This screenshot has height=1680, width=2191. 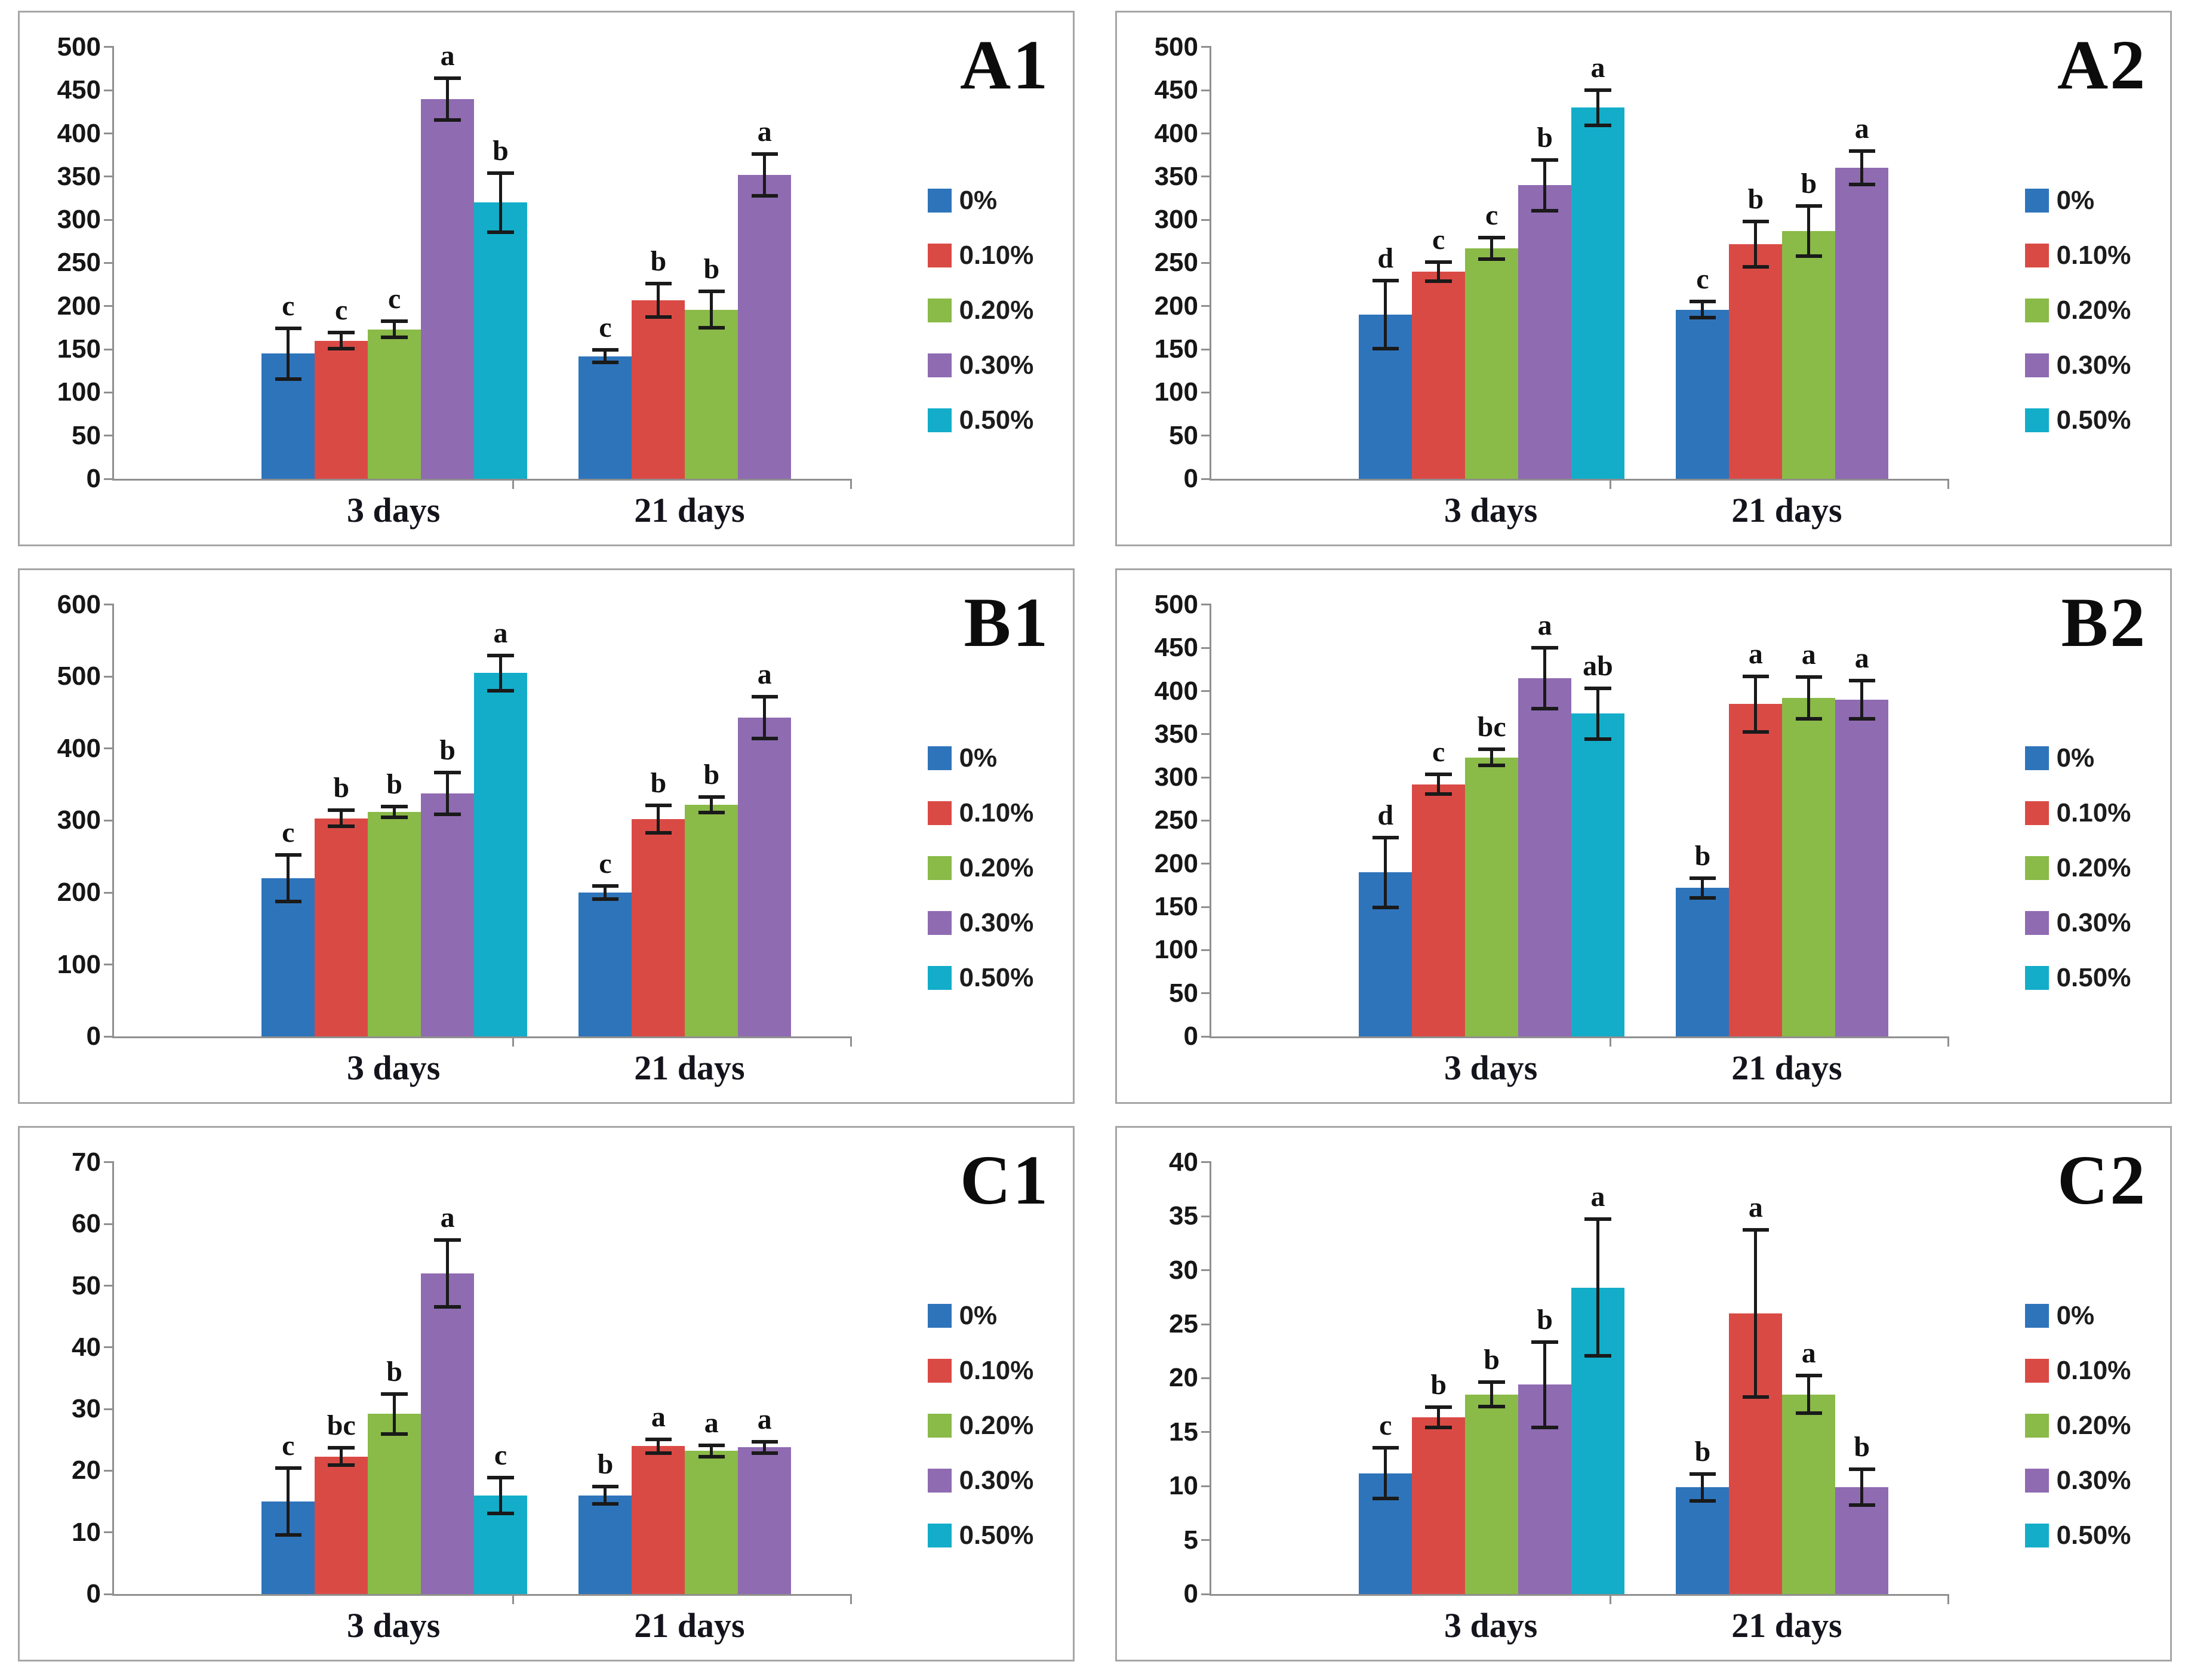 What do you see at coordinates (2104, 622) in the screenshot?
I see `panel-label: B2` at bounding box center [2104, 622].